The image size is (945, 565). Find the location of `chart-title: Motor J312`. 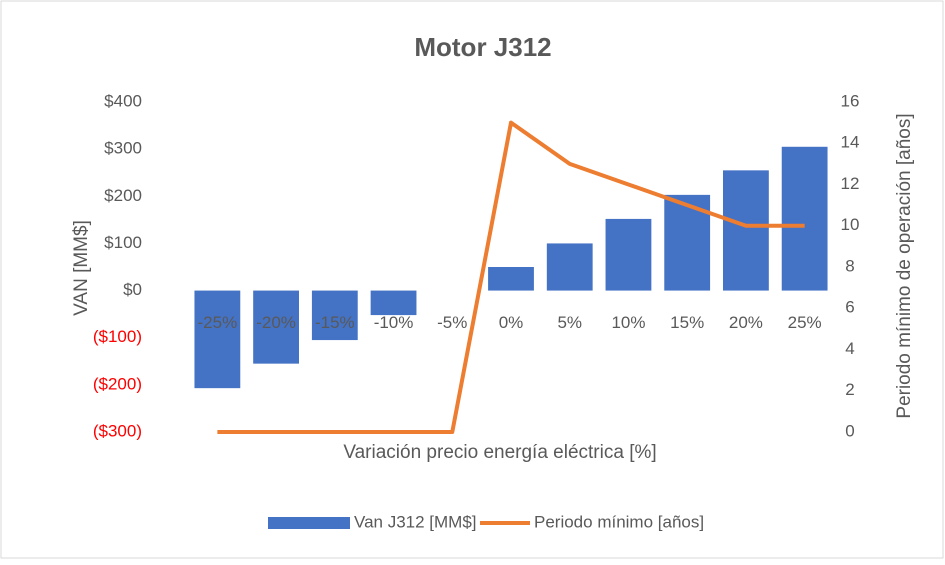

chart-title: Motor J312 is located at coordinates (482, 47).